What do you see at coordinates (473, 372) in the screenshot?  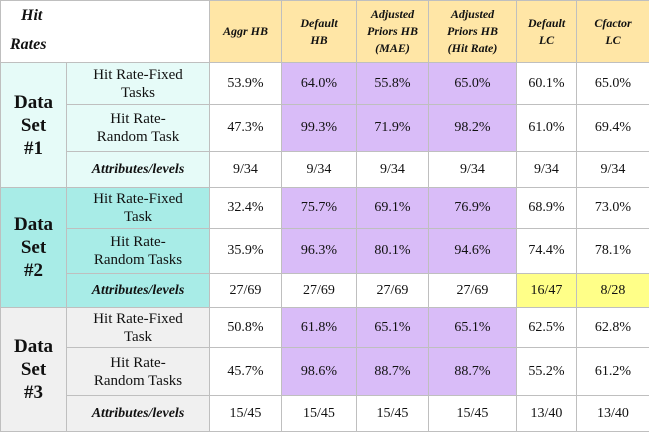 I see `table-cell: 88.7%` at bounding box center [473, 372].